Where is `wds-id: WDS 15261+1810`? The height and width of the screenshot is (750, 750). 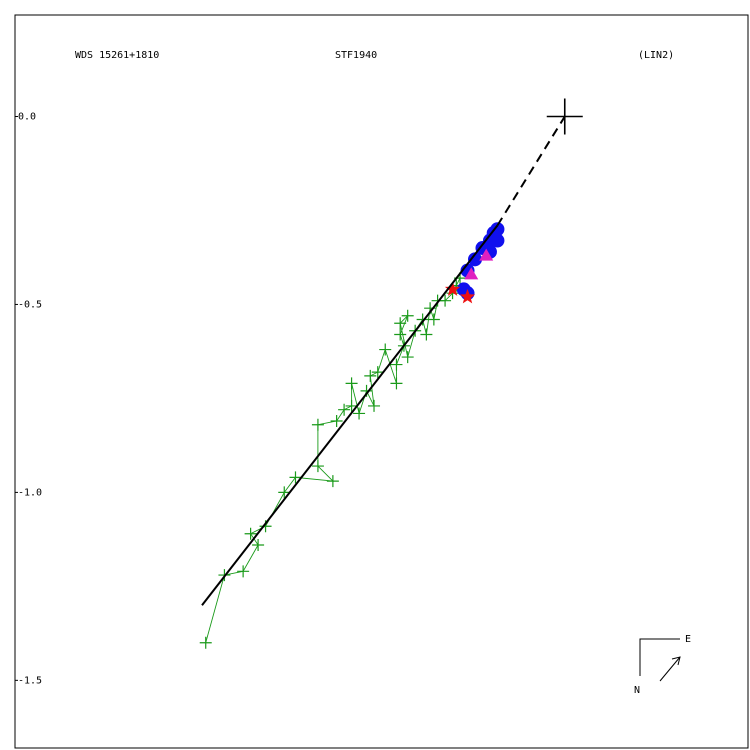
wds-id: WDS 15261+1810 is located at coordinates (117, 55).